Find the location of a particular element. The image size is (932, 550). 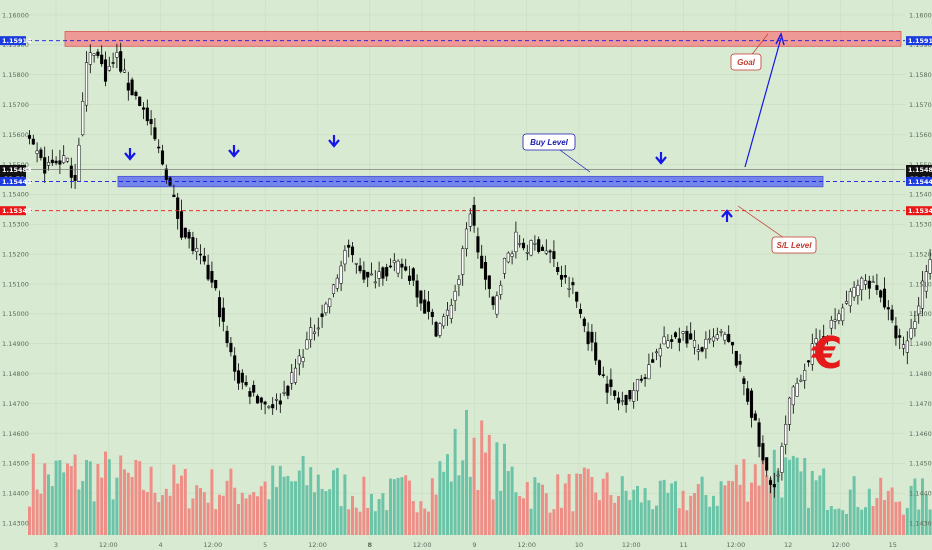

down-arrow-icon is located at coordinates (234, 151).